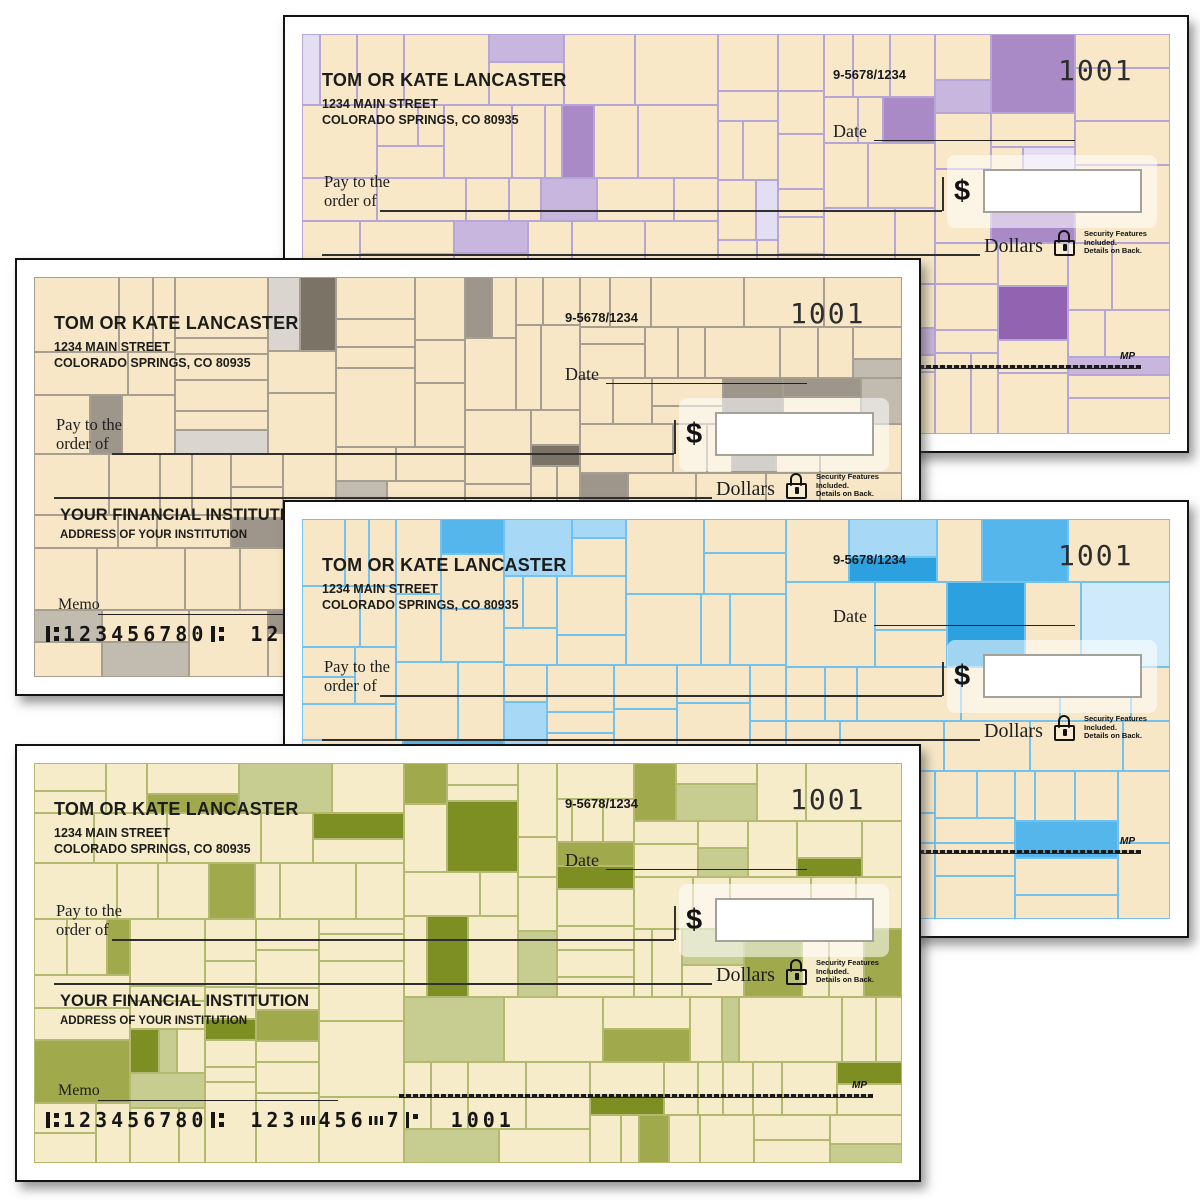 The height and width of the screenshot is (1200, 1200). What do you see at coordinates (357, 666) in the screenshot?
I see `pay-to-line1: Pay to the` at bounding box center [357, 666].